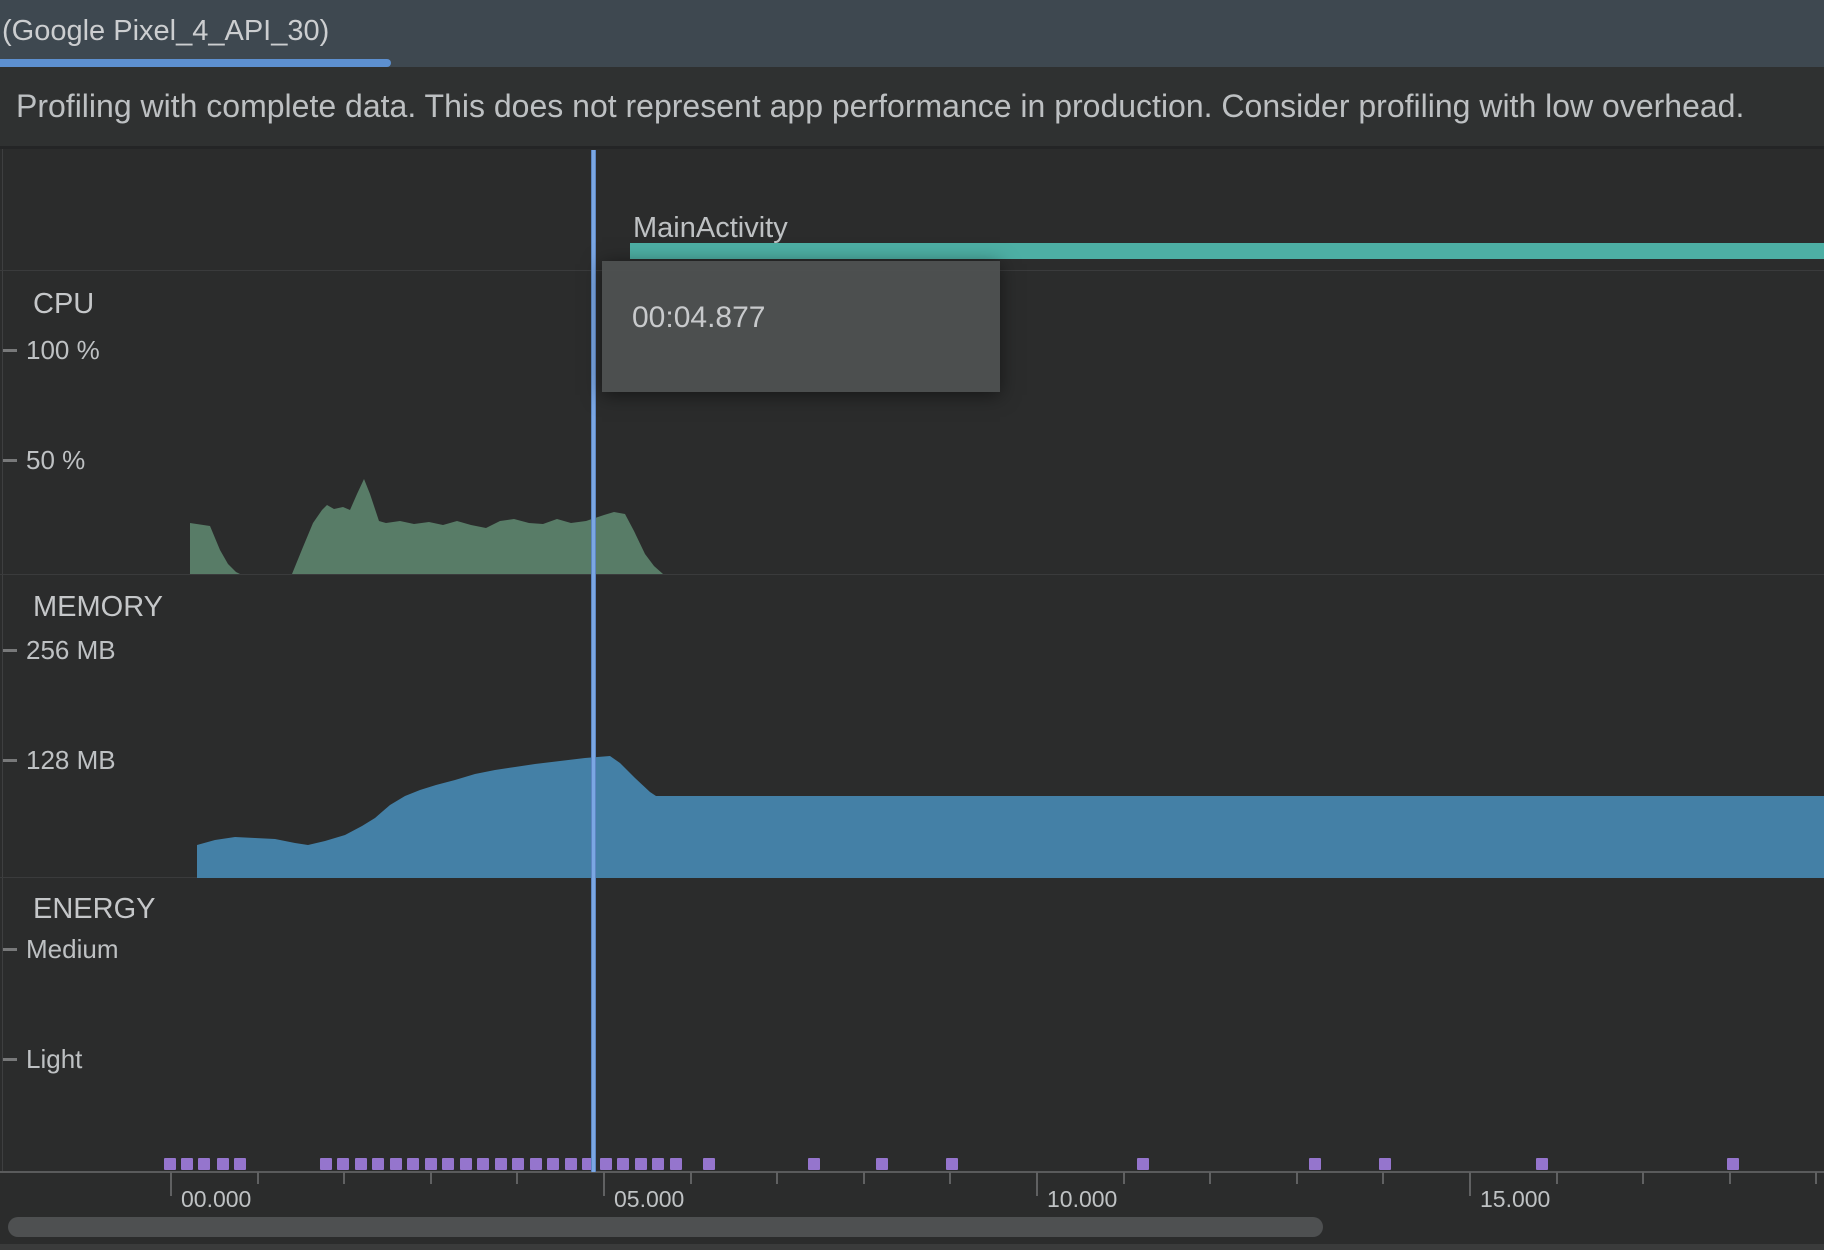 This screenshot has width=1824, height=1250. What do you see at coordinates (912, 1247) in the screenshot?
I see `panel-bottom-edge` at bounding box center [912, 1247].